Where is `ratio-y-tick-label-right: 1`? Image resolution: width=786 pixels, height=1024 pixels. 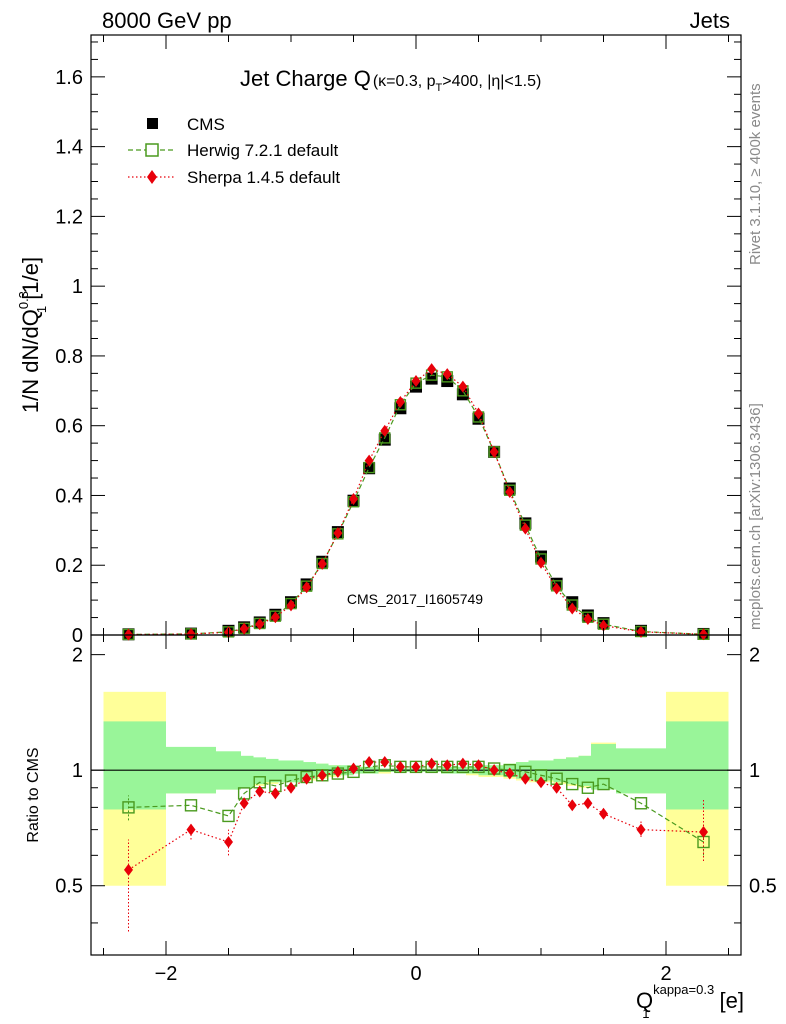 ratio-y-tick-label-right: 1 is located at coordinates (754, 771).